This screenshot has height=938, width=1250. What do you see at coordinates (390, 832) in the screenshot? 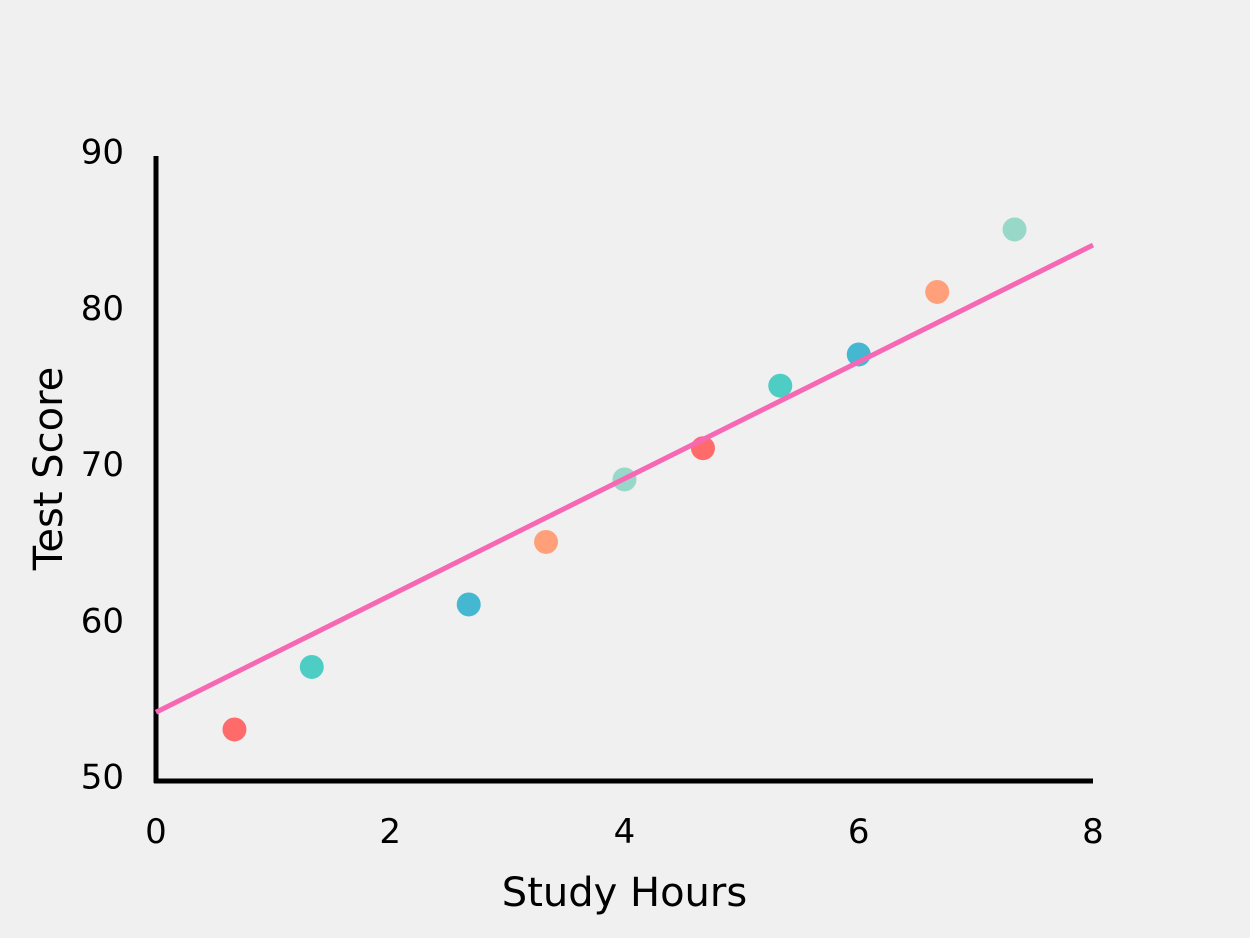
I see `x-tick-label: 2` at bounding box center [390, 832].